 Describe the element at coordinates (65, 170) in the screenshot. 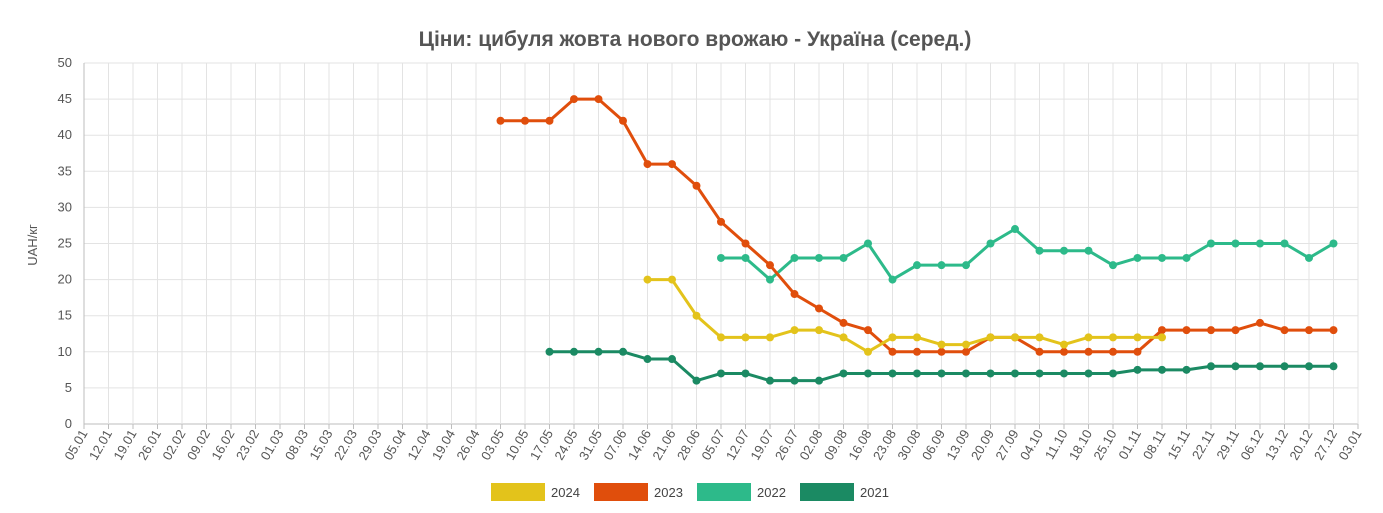

I see `y-tick-label: 35` at that location.